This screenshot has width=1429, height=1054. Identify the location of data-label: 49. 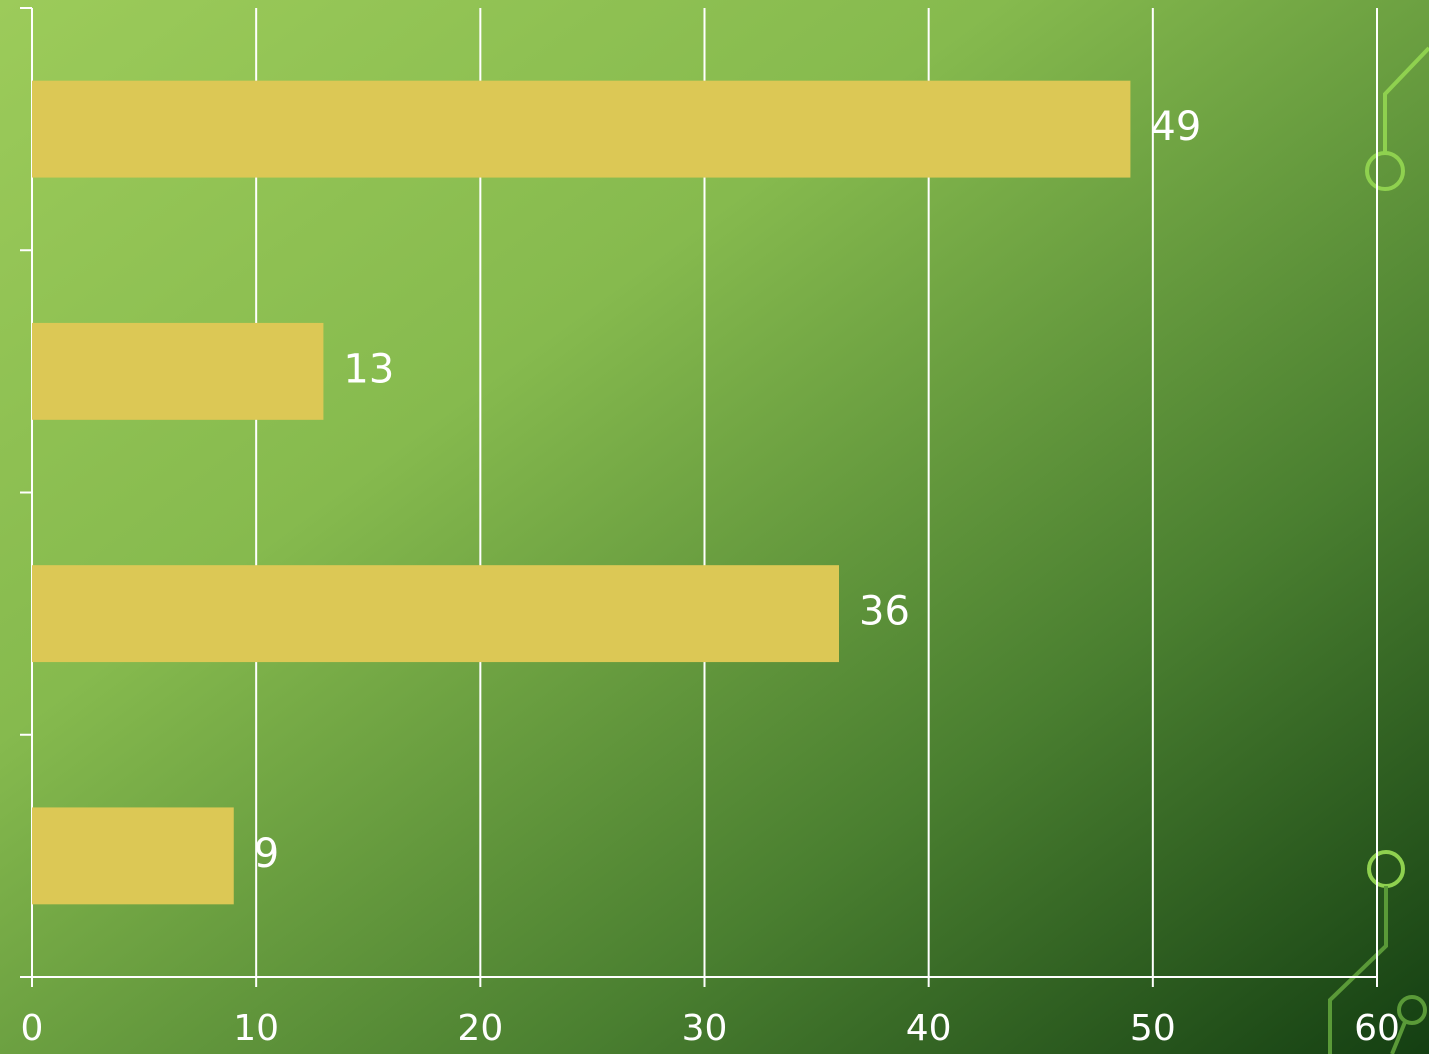
(1175, 127).